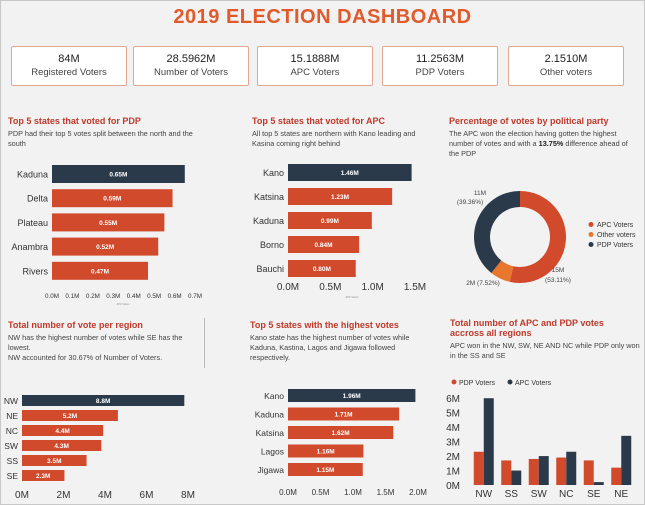  Describe the element at coordinates (100, 271) in the screenshot. I see `data-label: 0.47M` at that location.